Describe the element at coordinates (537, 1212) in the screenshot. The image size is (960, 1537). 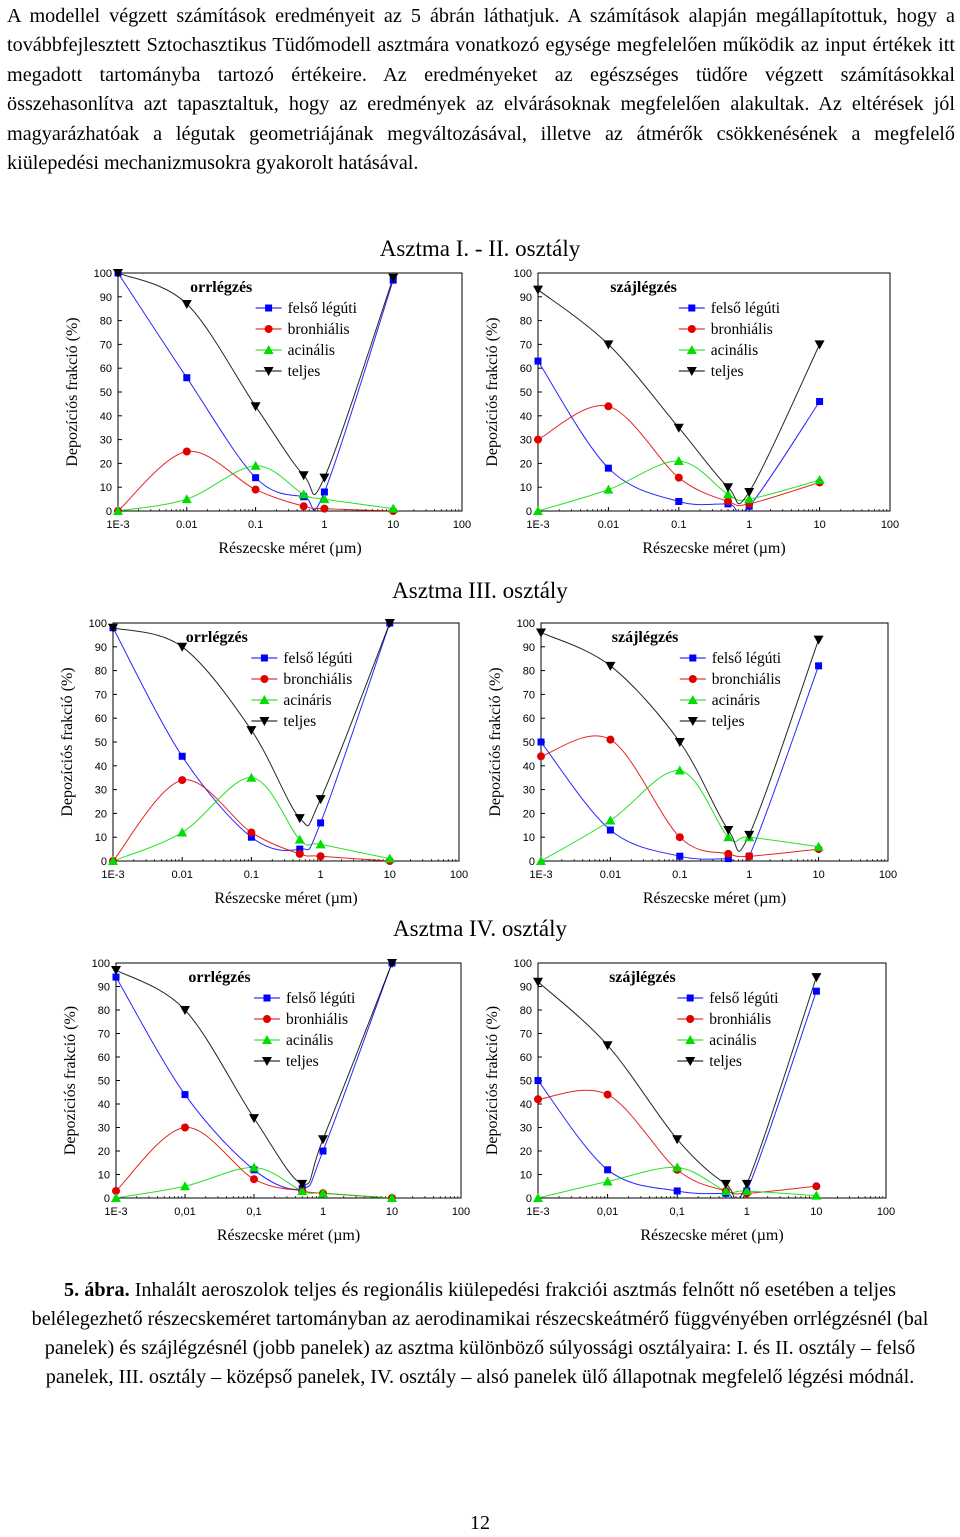
I see `x-tick-label: 1E-3` at that location.